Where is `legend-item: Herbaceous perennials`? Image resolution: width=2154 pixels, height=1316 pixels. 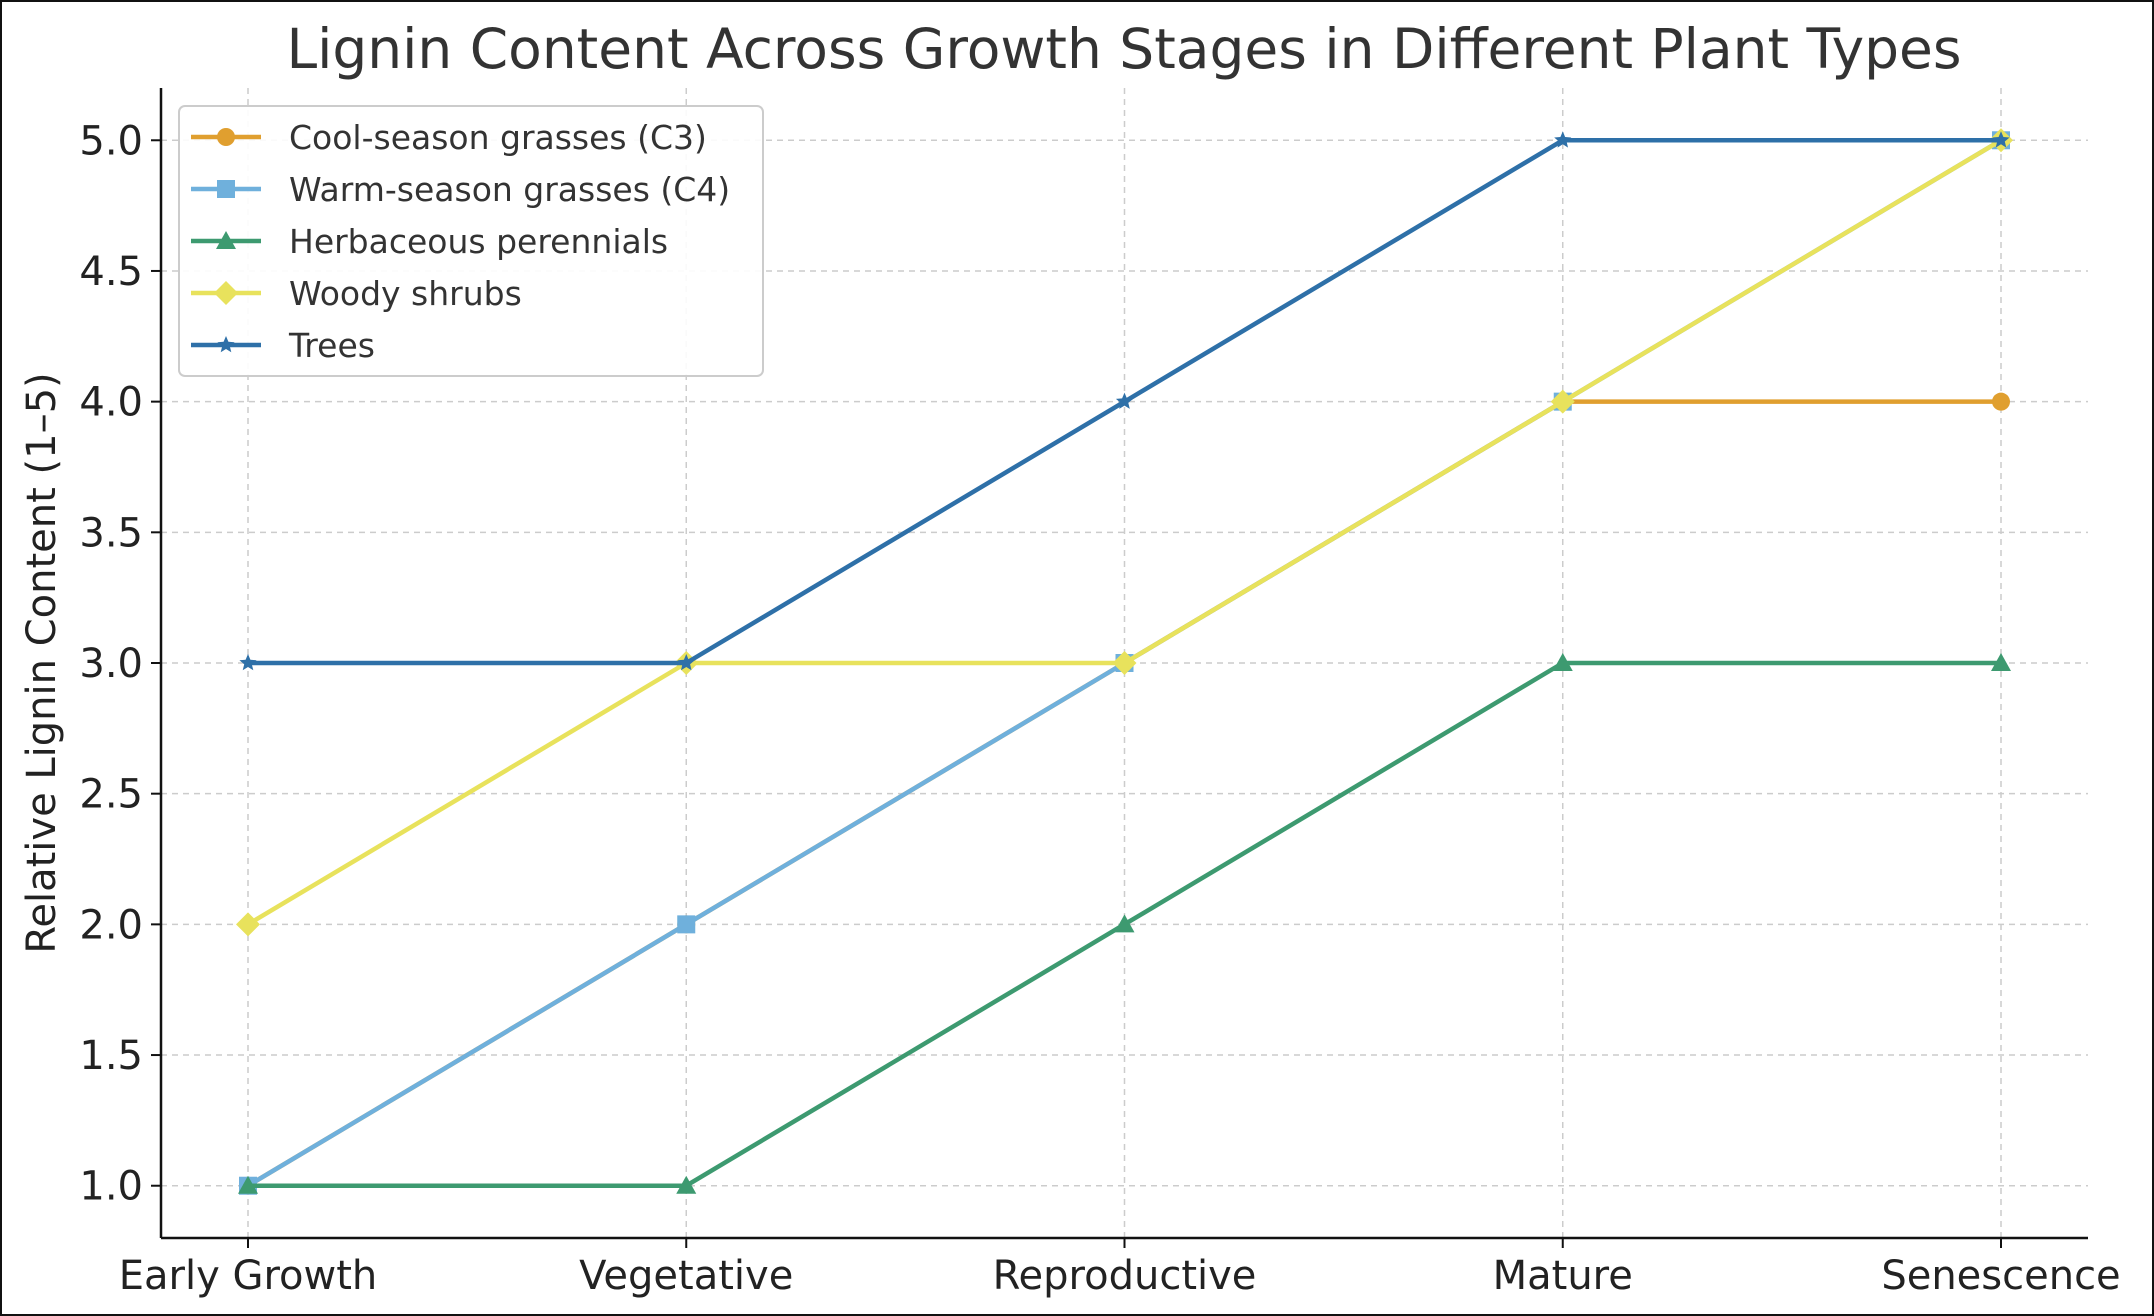 legend-item: Herbaceous perennials is located at coordinates (429, 241).